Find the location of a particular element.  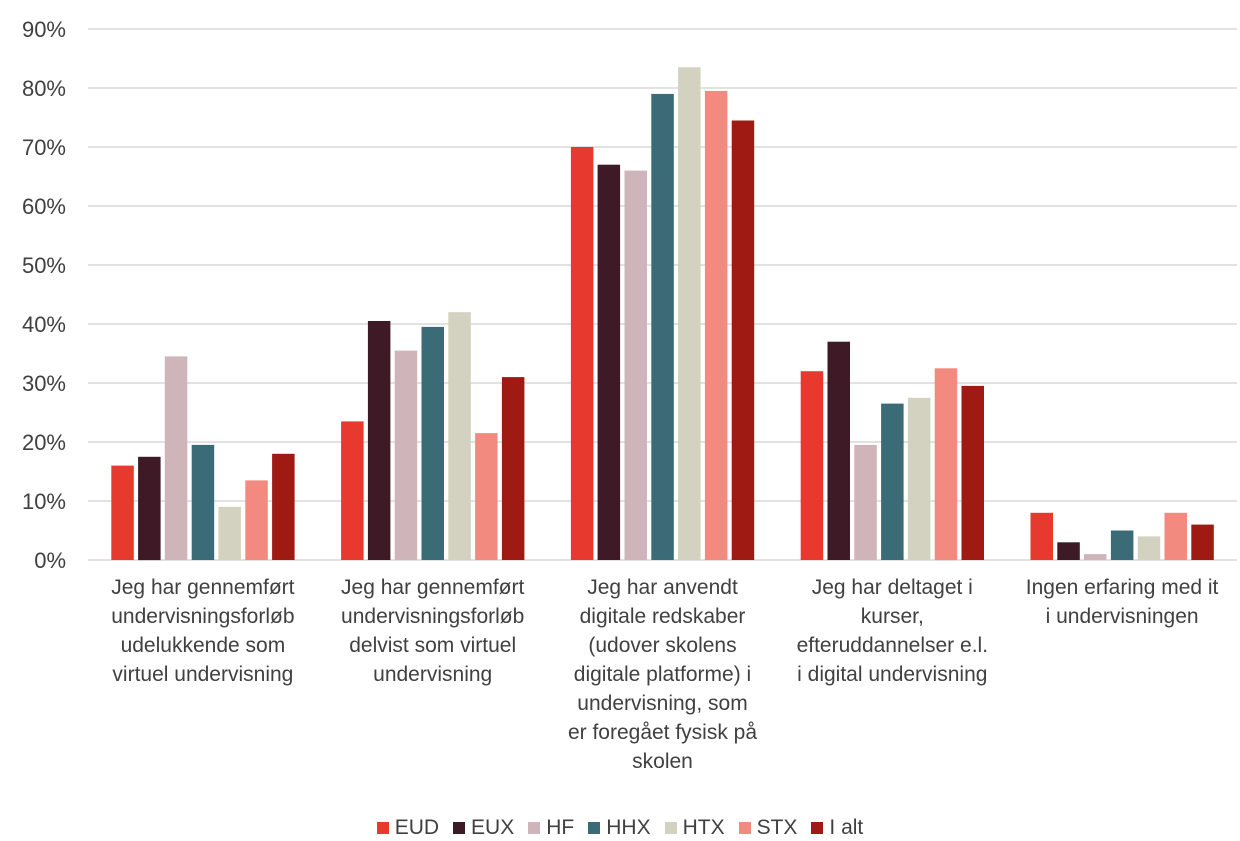

x-category-label-line: kurser, is located at coordinates (892, 616).